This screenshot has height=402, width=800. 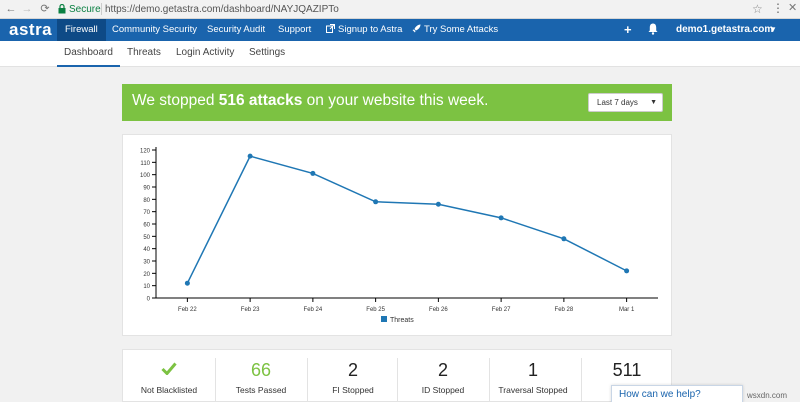 I want to click on stat-label: Traversal Stopped, so click(x=533, y=390).